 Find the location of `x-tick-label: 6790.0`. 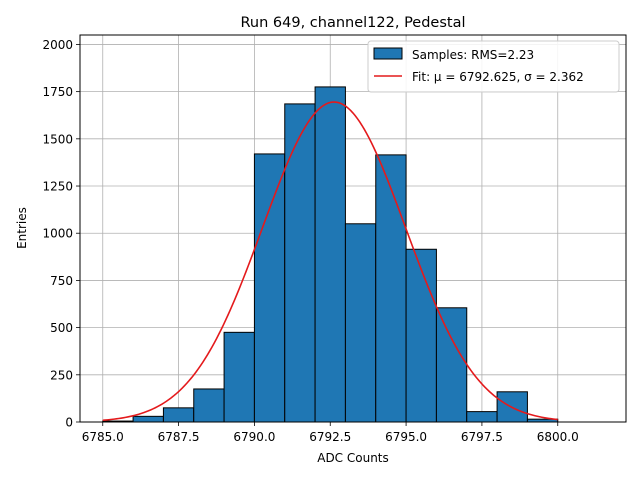

x-tick-label: 6790.0 is located at coordinates (254, 437).